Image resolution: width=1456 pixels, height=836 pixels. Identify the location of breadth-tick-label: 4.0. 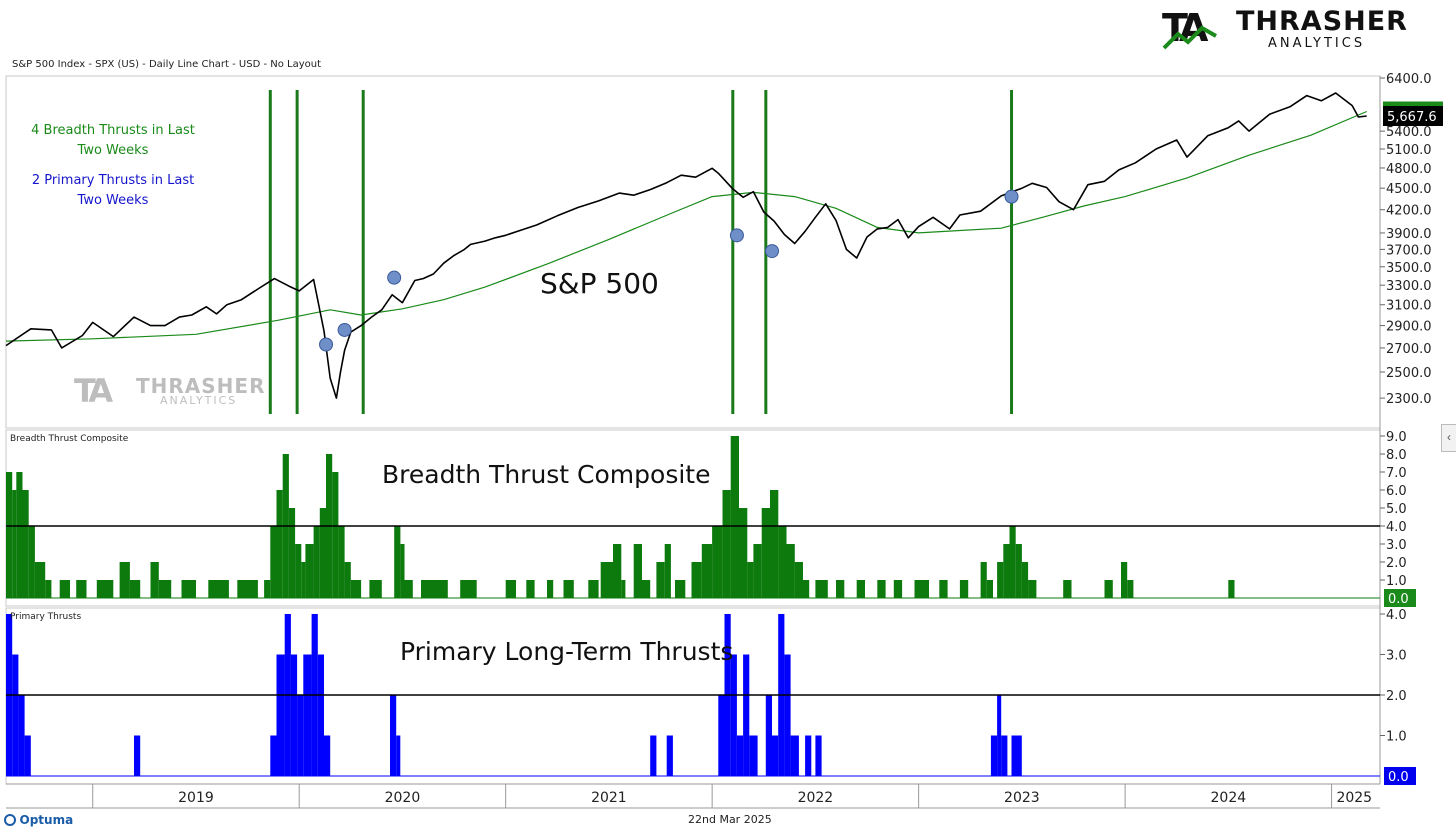
(1396, 527).